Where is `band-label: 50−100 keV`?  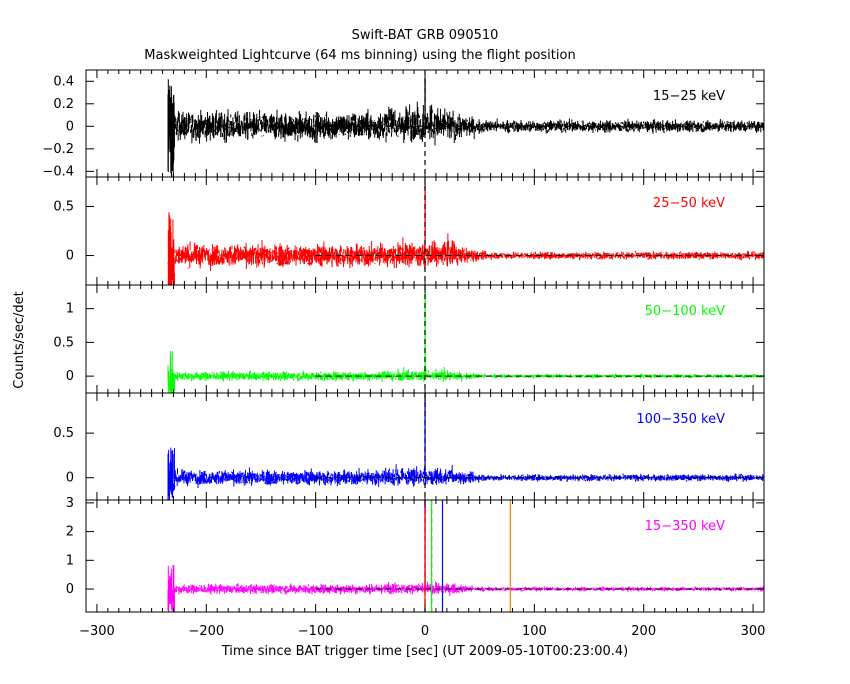 band-label: 50−100 keV is located at coordinates (685, 311).